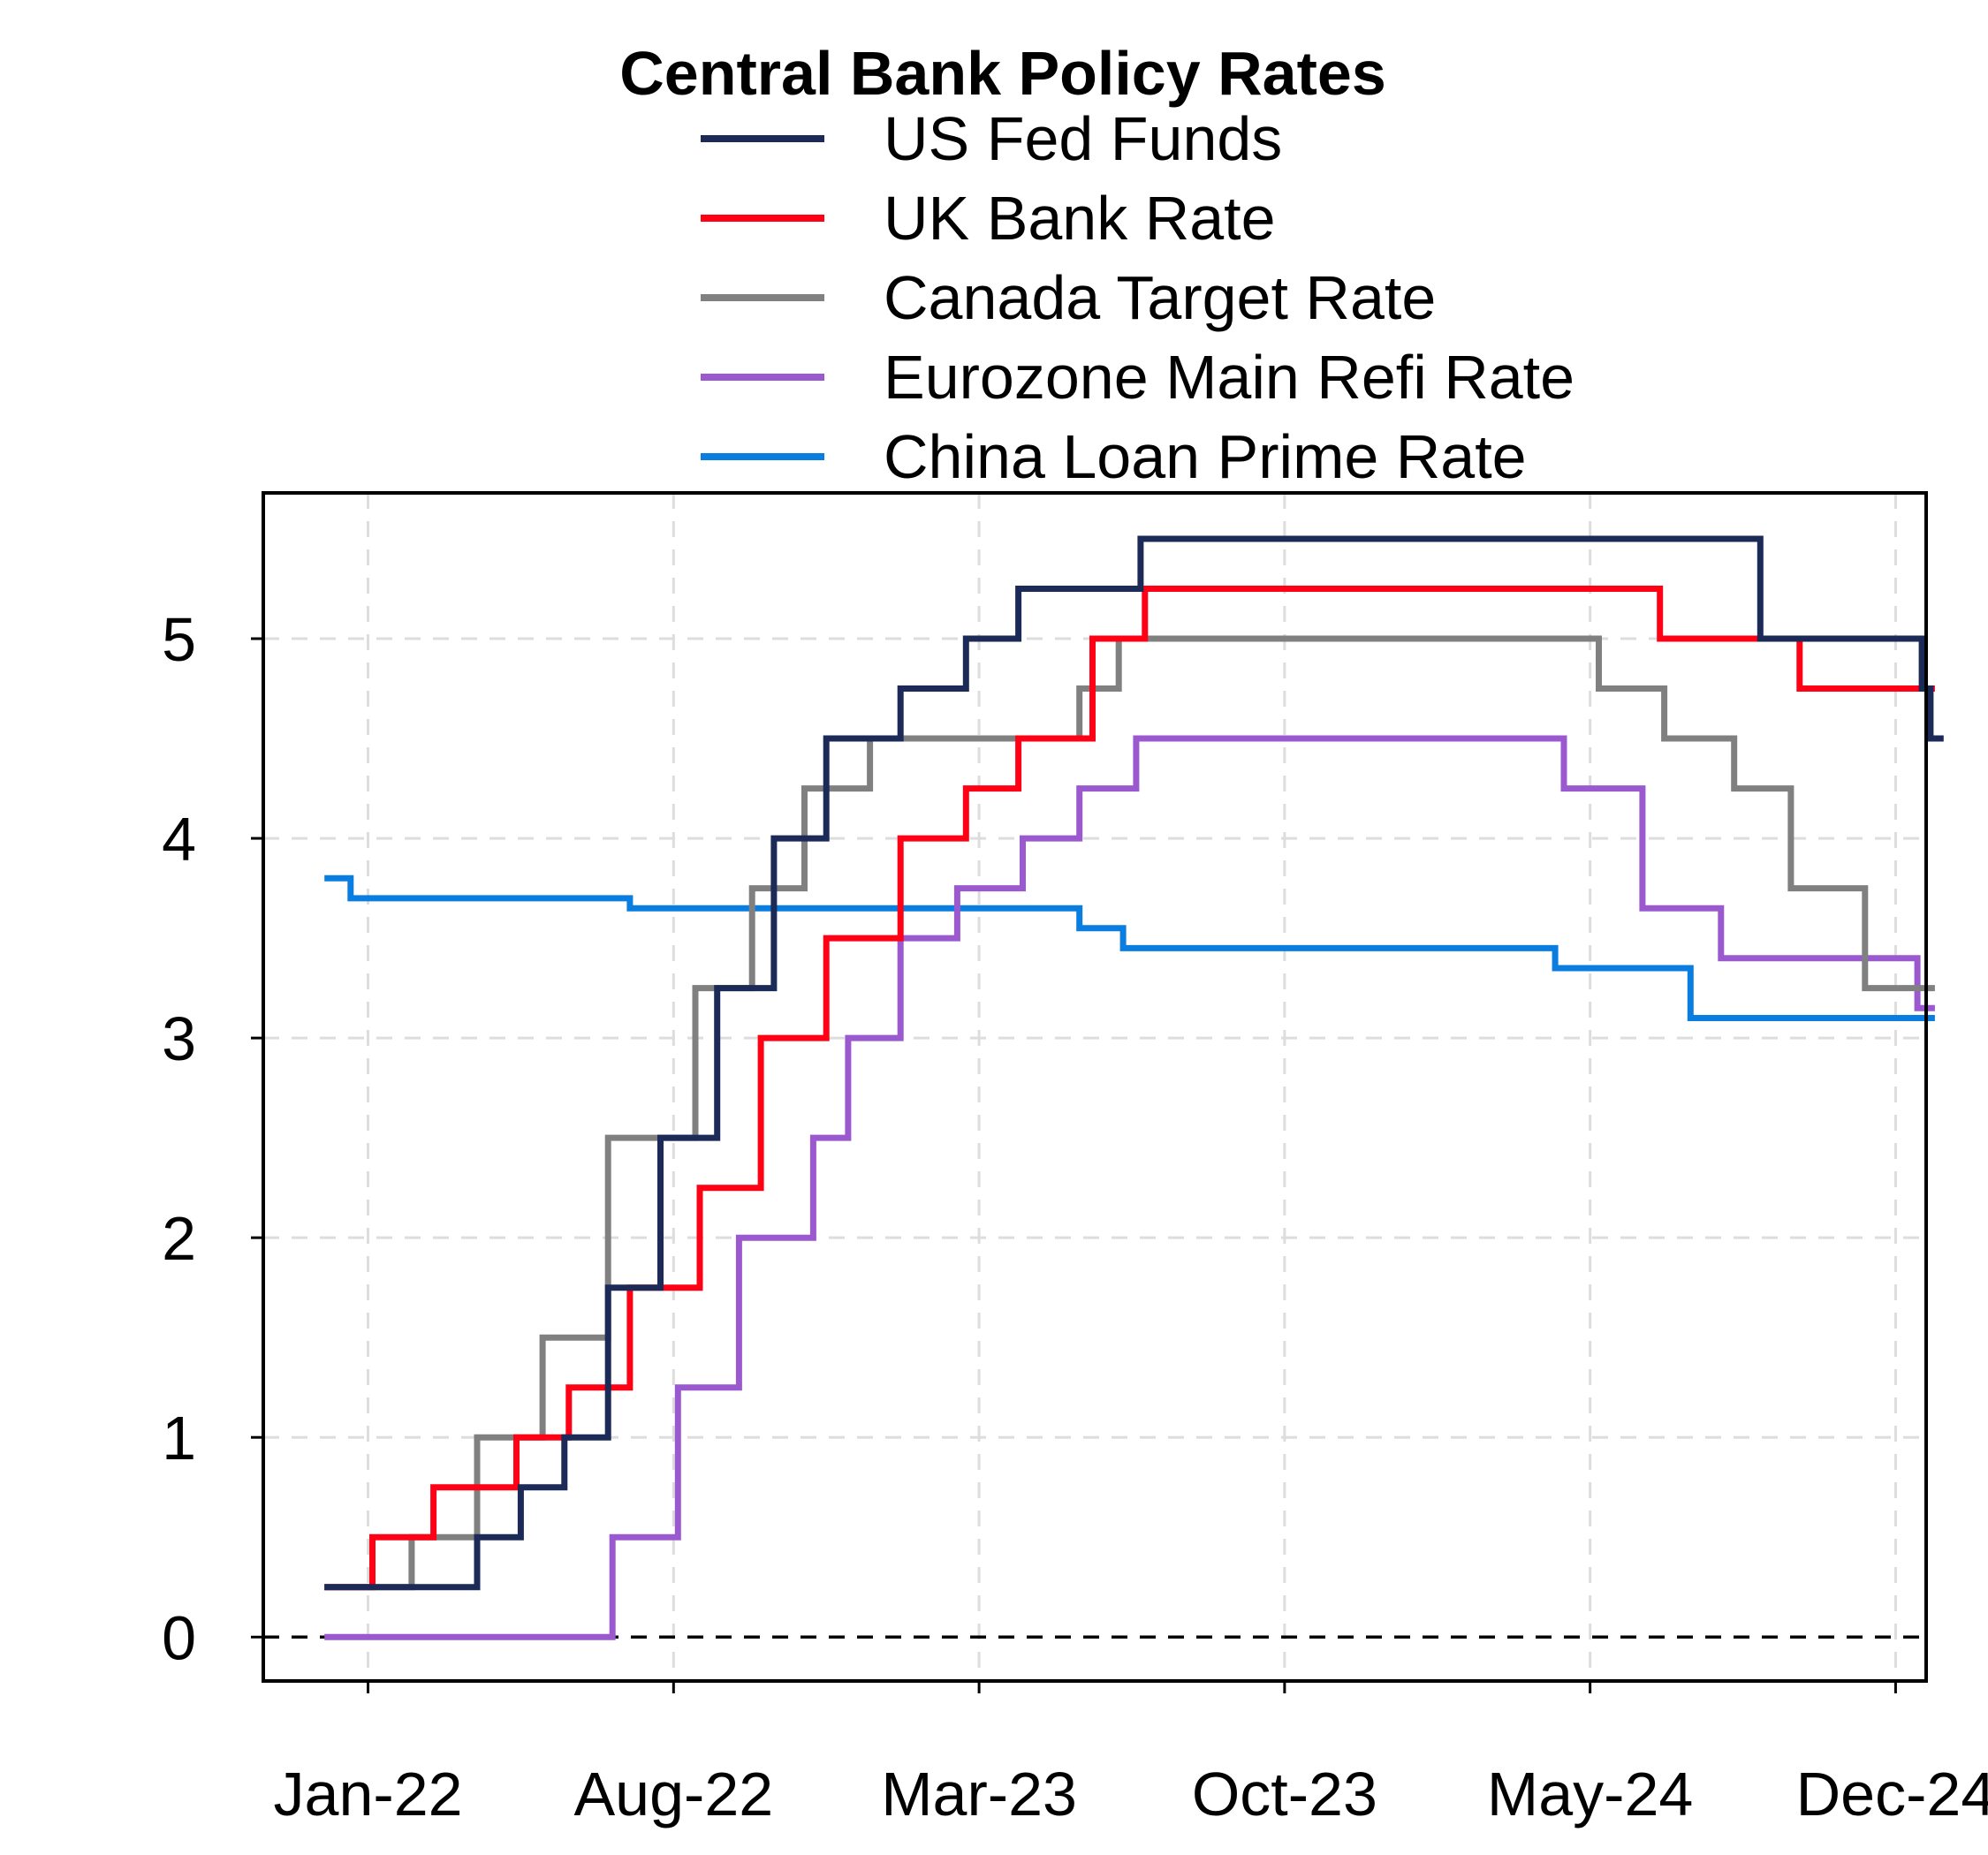 The height and width of the screenshot is (1855, 1988). Describe the element at coordinates (1160, 297) in the screenshot. I see `legend-label-canada-target-rate: Canada Target Rate` at that location.